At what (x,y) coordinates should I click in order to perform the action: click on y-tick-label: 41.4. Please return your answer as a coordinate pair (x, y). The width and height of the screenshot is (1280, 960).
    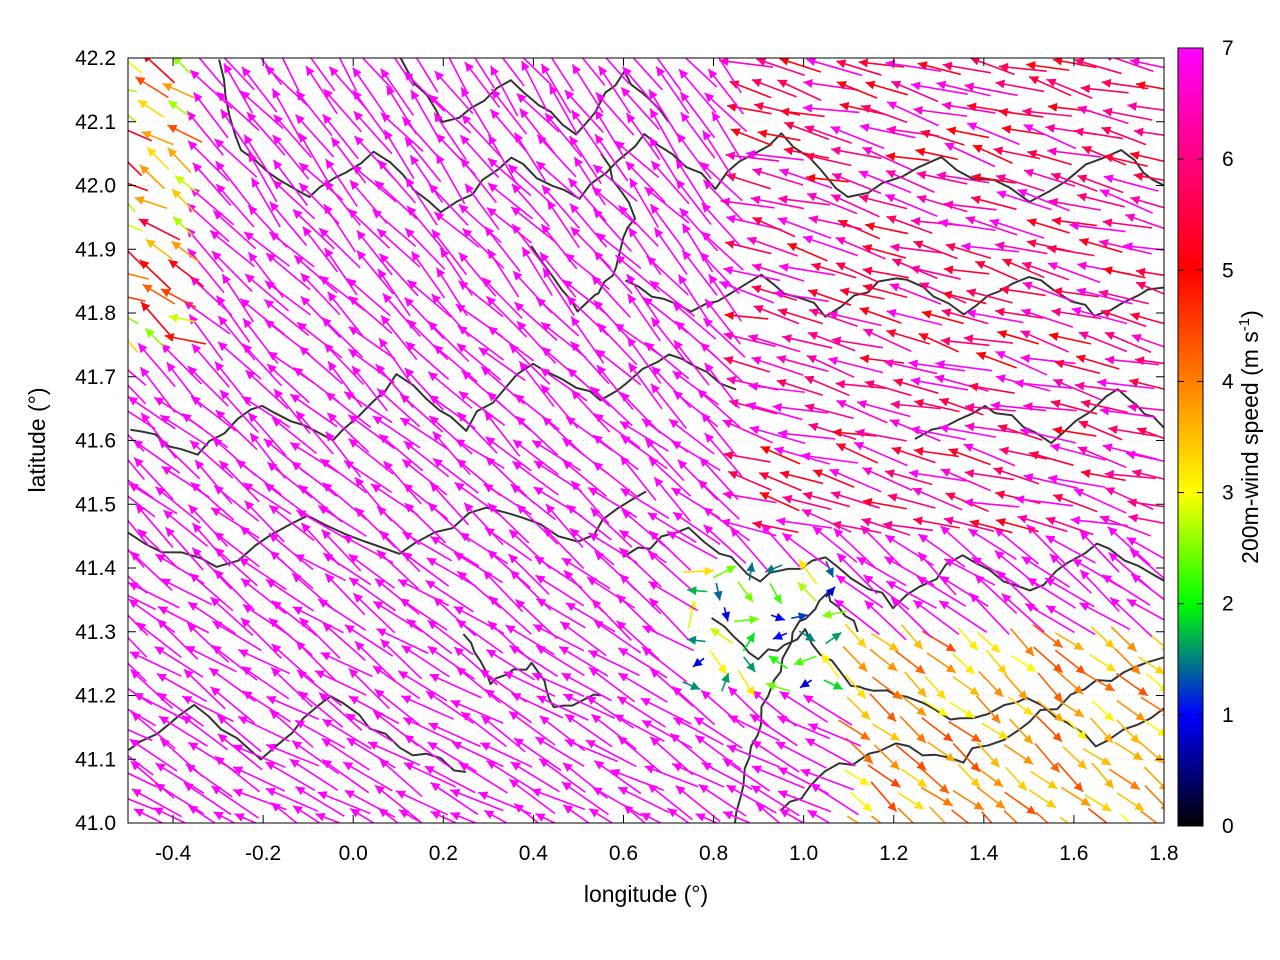
    Looking at the image, I should click on (95, 568).